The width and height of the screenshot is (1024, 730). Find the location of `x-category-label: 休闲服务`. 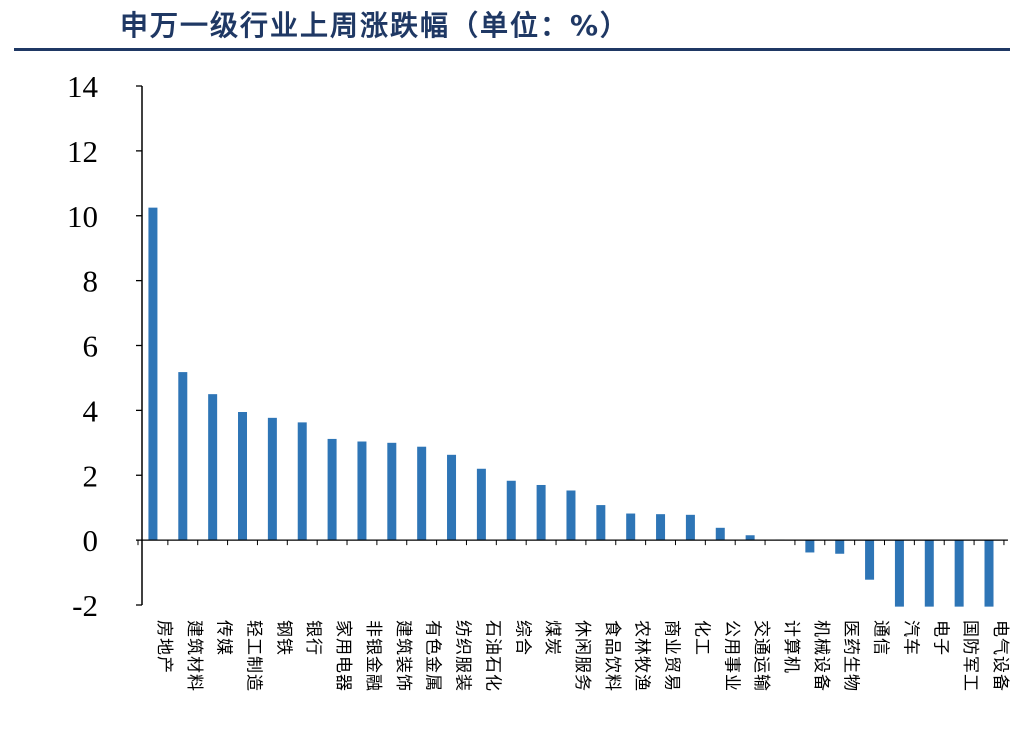

x-category-label: 休闲服务 is located at coordinates (582, 656).